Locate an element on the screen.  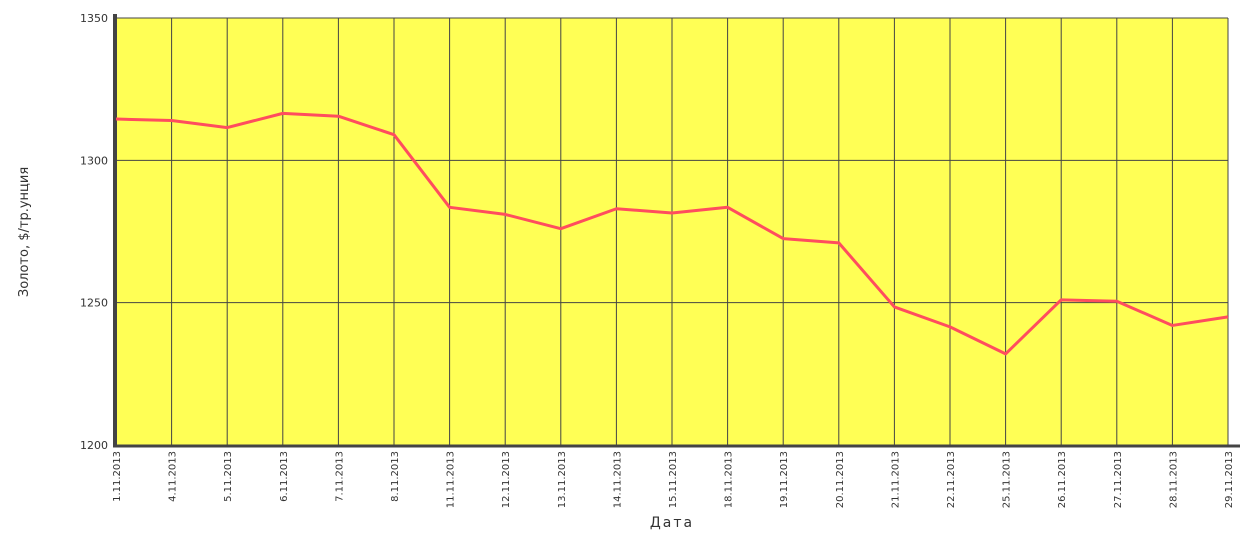
x-tick-label: 1.11.2013 is located at coordinates (117, 476).